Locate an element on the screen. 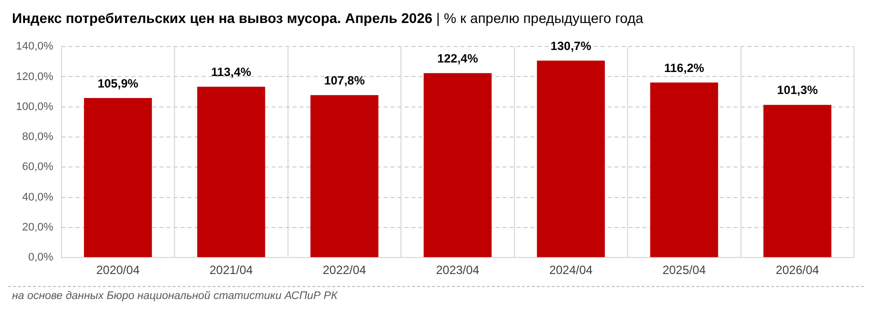 This screenshot has height=324, width=872. x-tick-label: 2026/04 is located at coordinates (798, 270).